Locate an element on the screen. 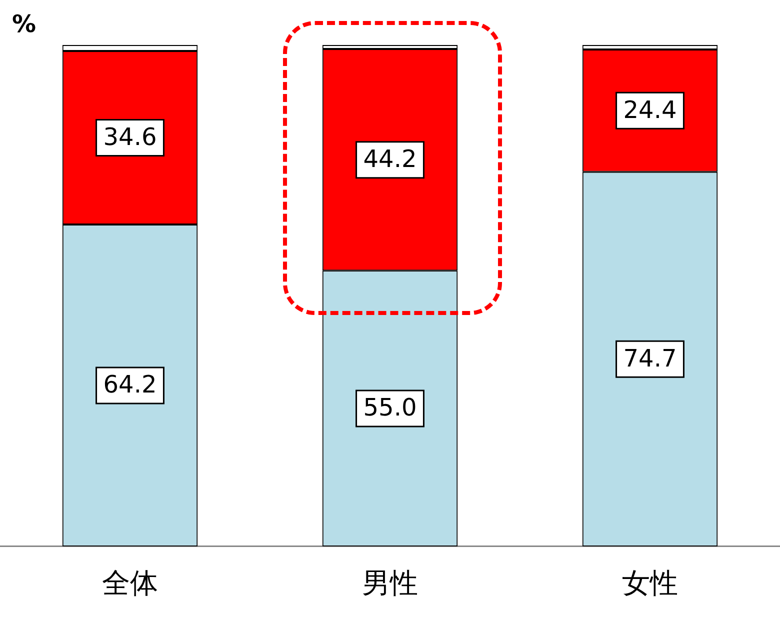 The image size is (780, 624). data-label: 44.2 is located at coordinates (390, 159).